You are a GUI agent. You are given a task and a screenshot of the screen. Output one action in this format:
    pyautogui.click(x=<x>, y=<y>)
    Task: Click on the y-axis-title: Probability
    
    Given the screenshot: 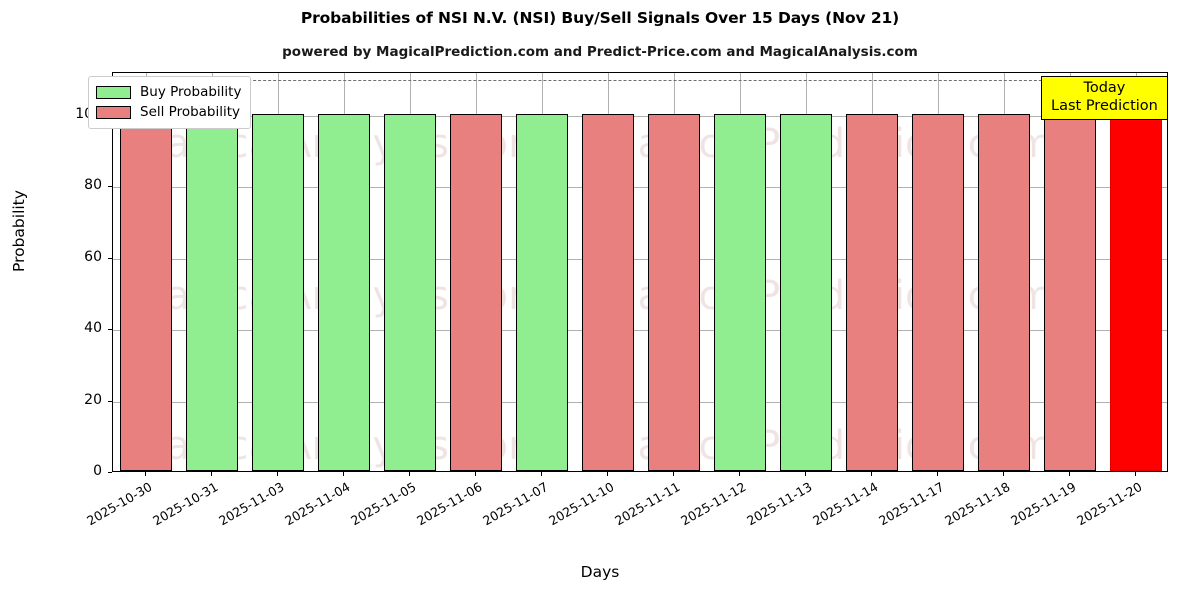 What is the action you would take?
    pyautogui.click(x=19, y=231)
    